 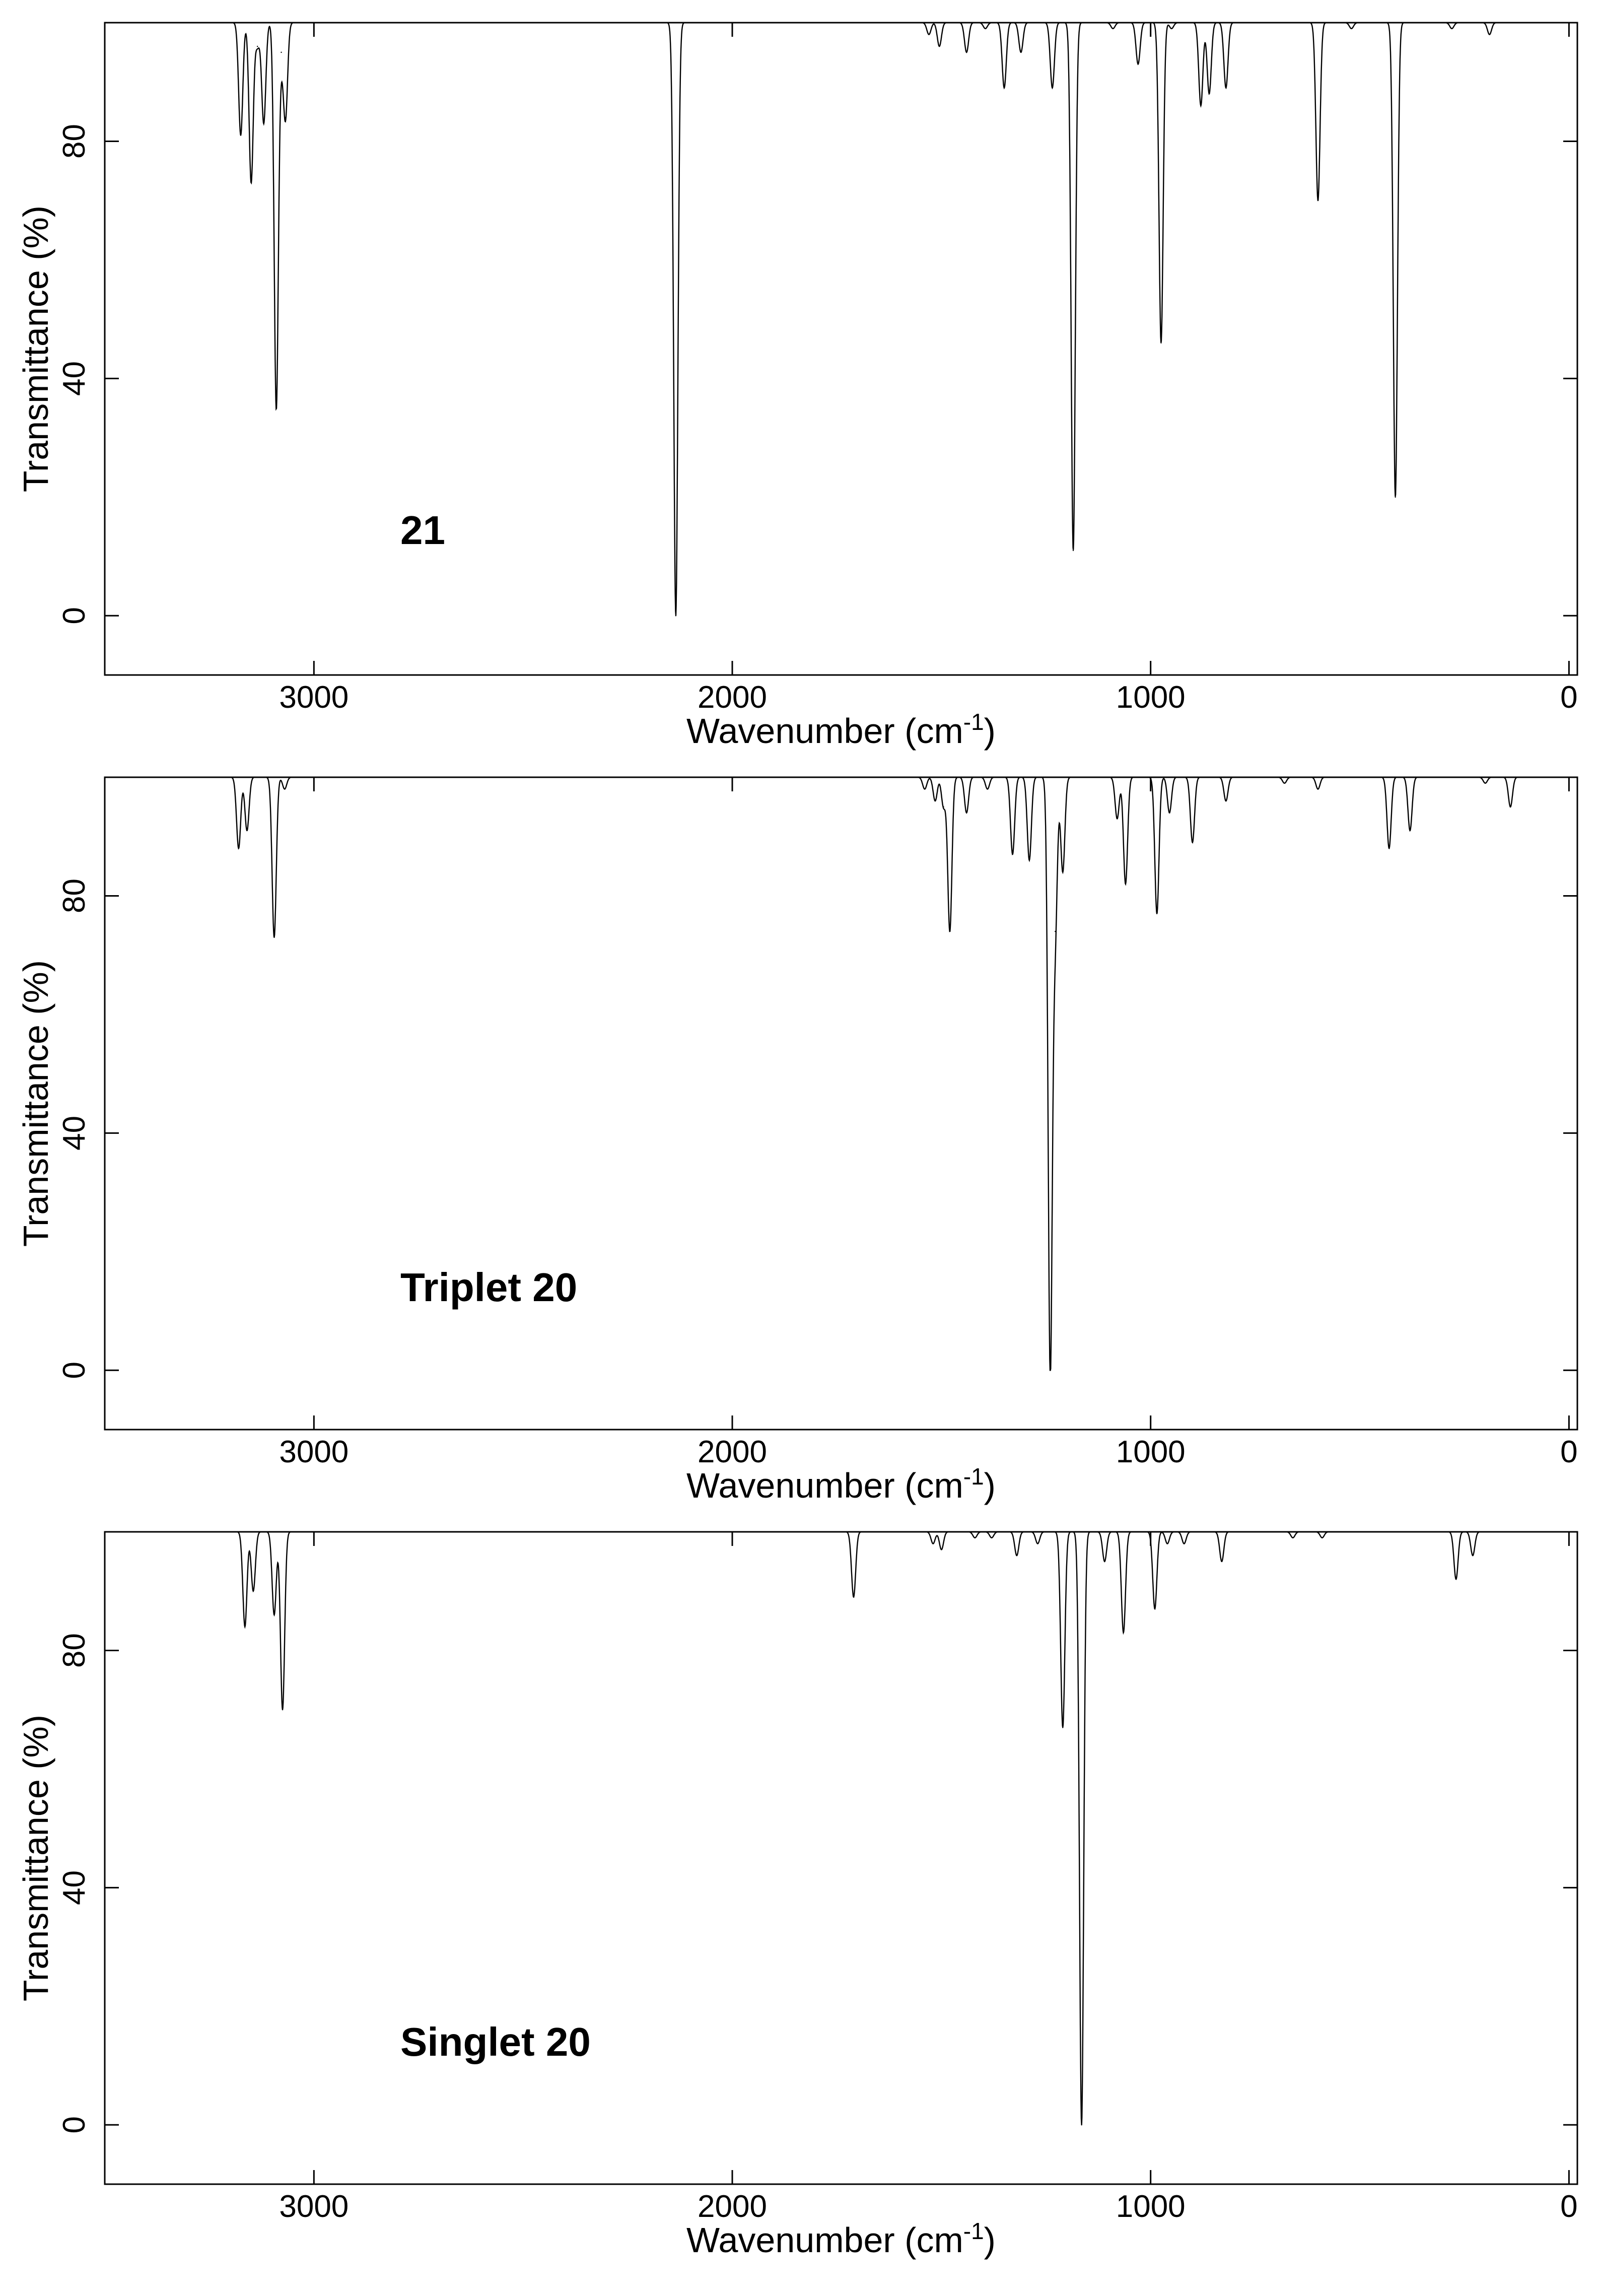 I want to click on panel-label: Singlet 20, so click(x=496, y=2041).